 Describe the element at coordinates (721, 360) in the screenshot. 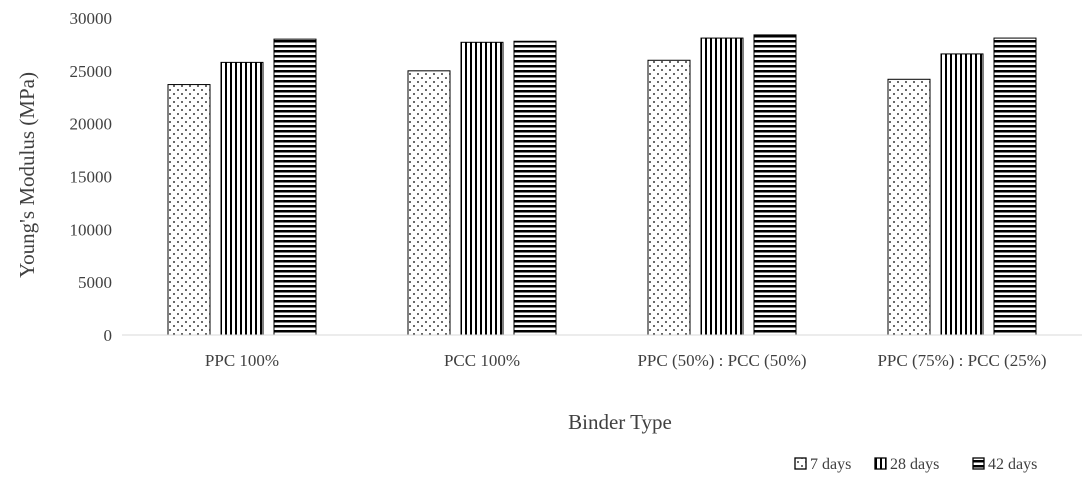

I see `x-tick-label: PPC (50%) : PCC (50%)` at that location.